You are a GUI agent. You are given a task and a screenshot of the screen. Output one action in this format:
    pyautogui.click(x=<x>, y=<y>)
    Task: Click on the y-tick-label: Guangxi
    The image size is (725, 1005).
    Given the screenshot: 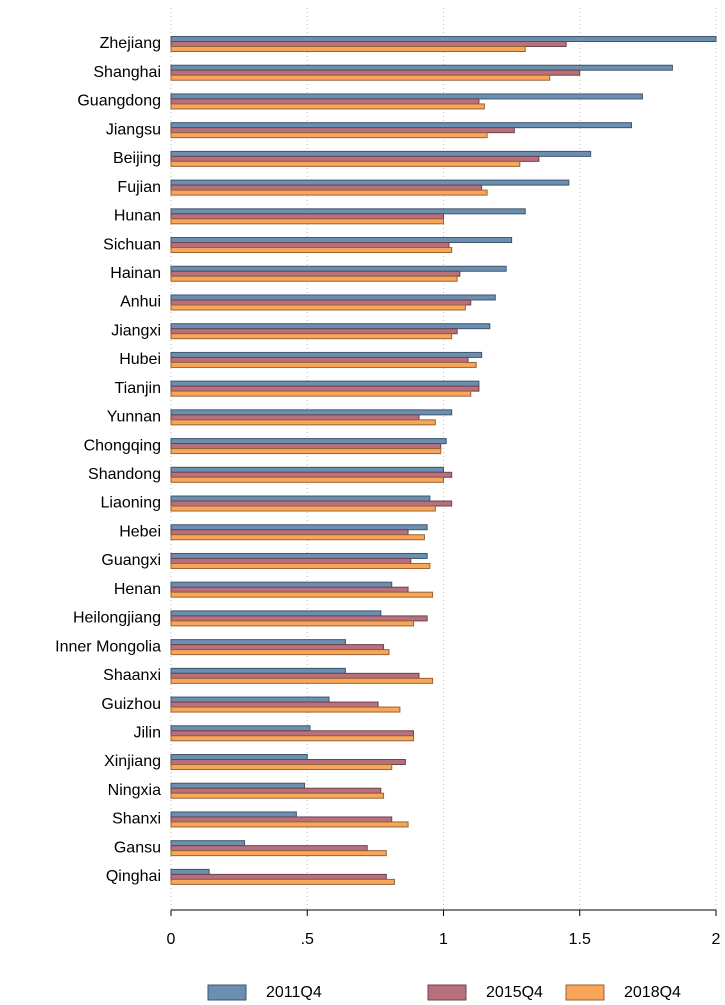 What is the action you would take?
    pyautogui.click(x=131, y=560)
    